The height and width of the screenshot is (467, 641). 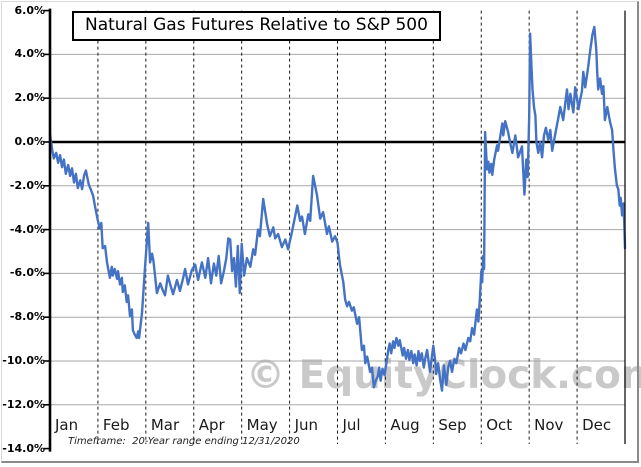 What do you see at coordinates (597, 425) in the screenshot?
I see `x-axis-month-label: Dec` at bounding box center [597, 425].